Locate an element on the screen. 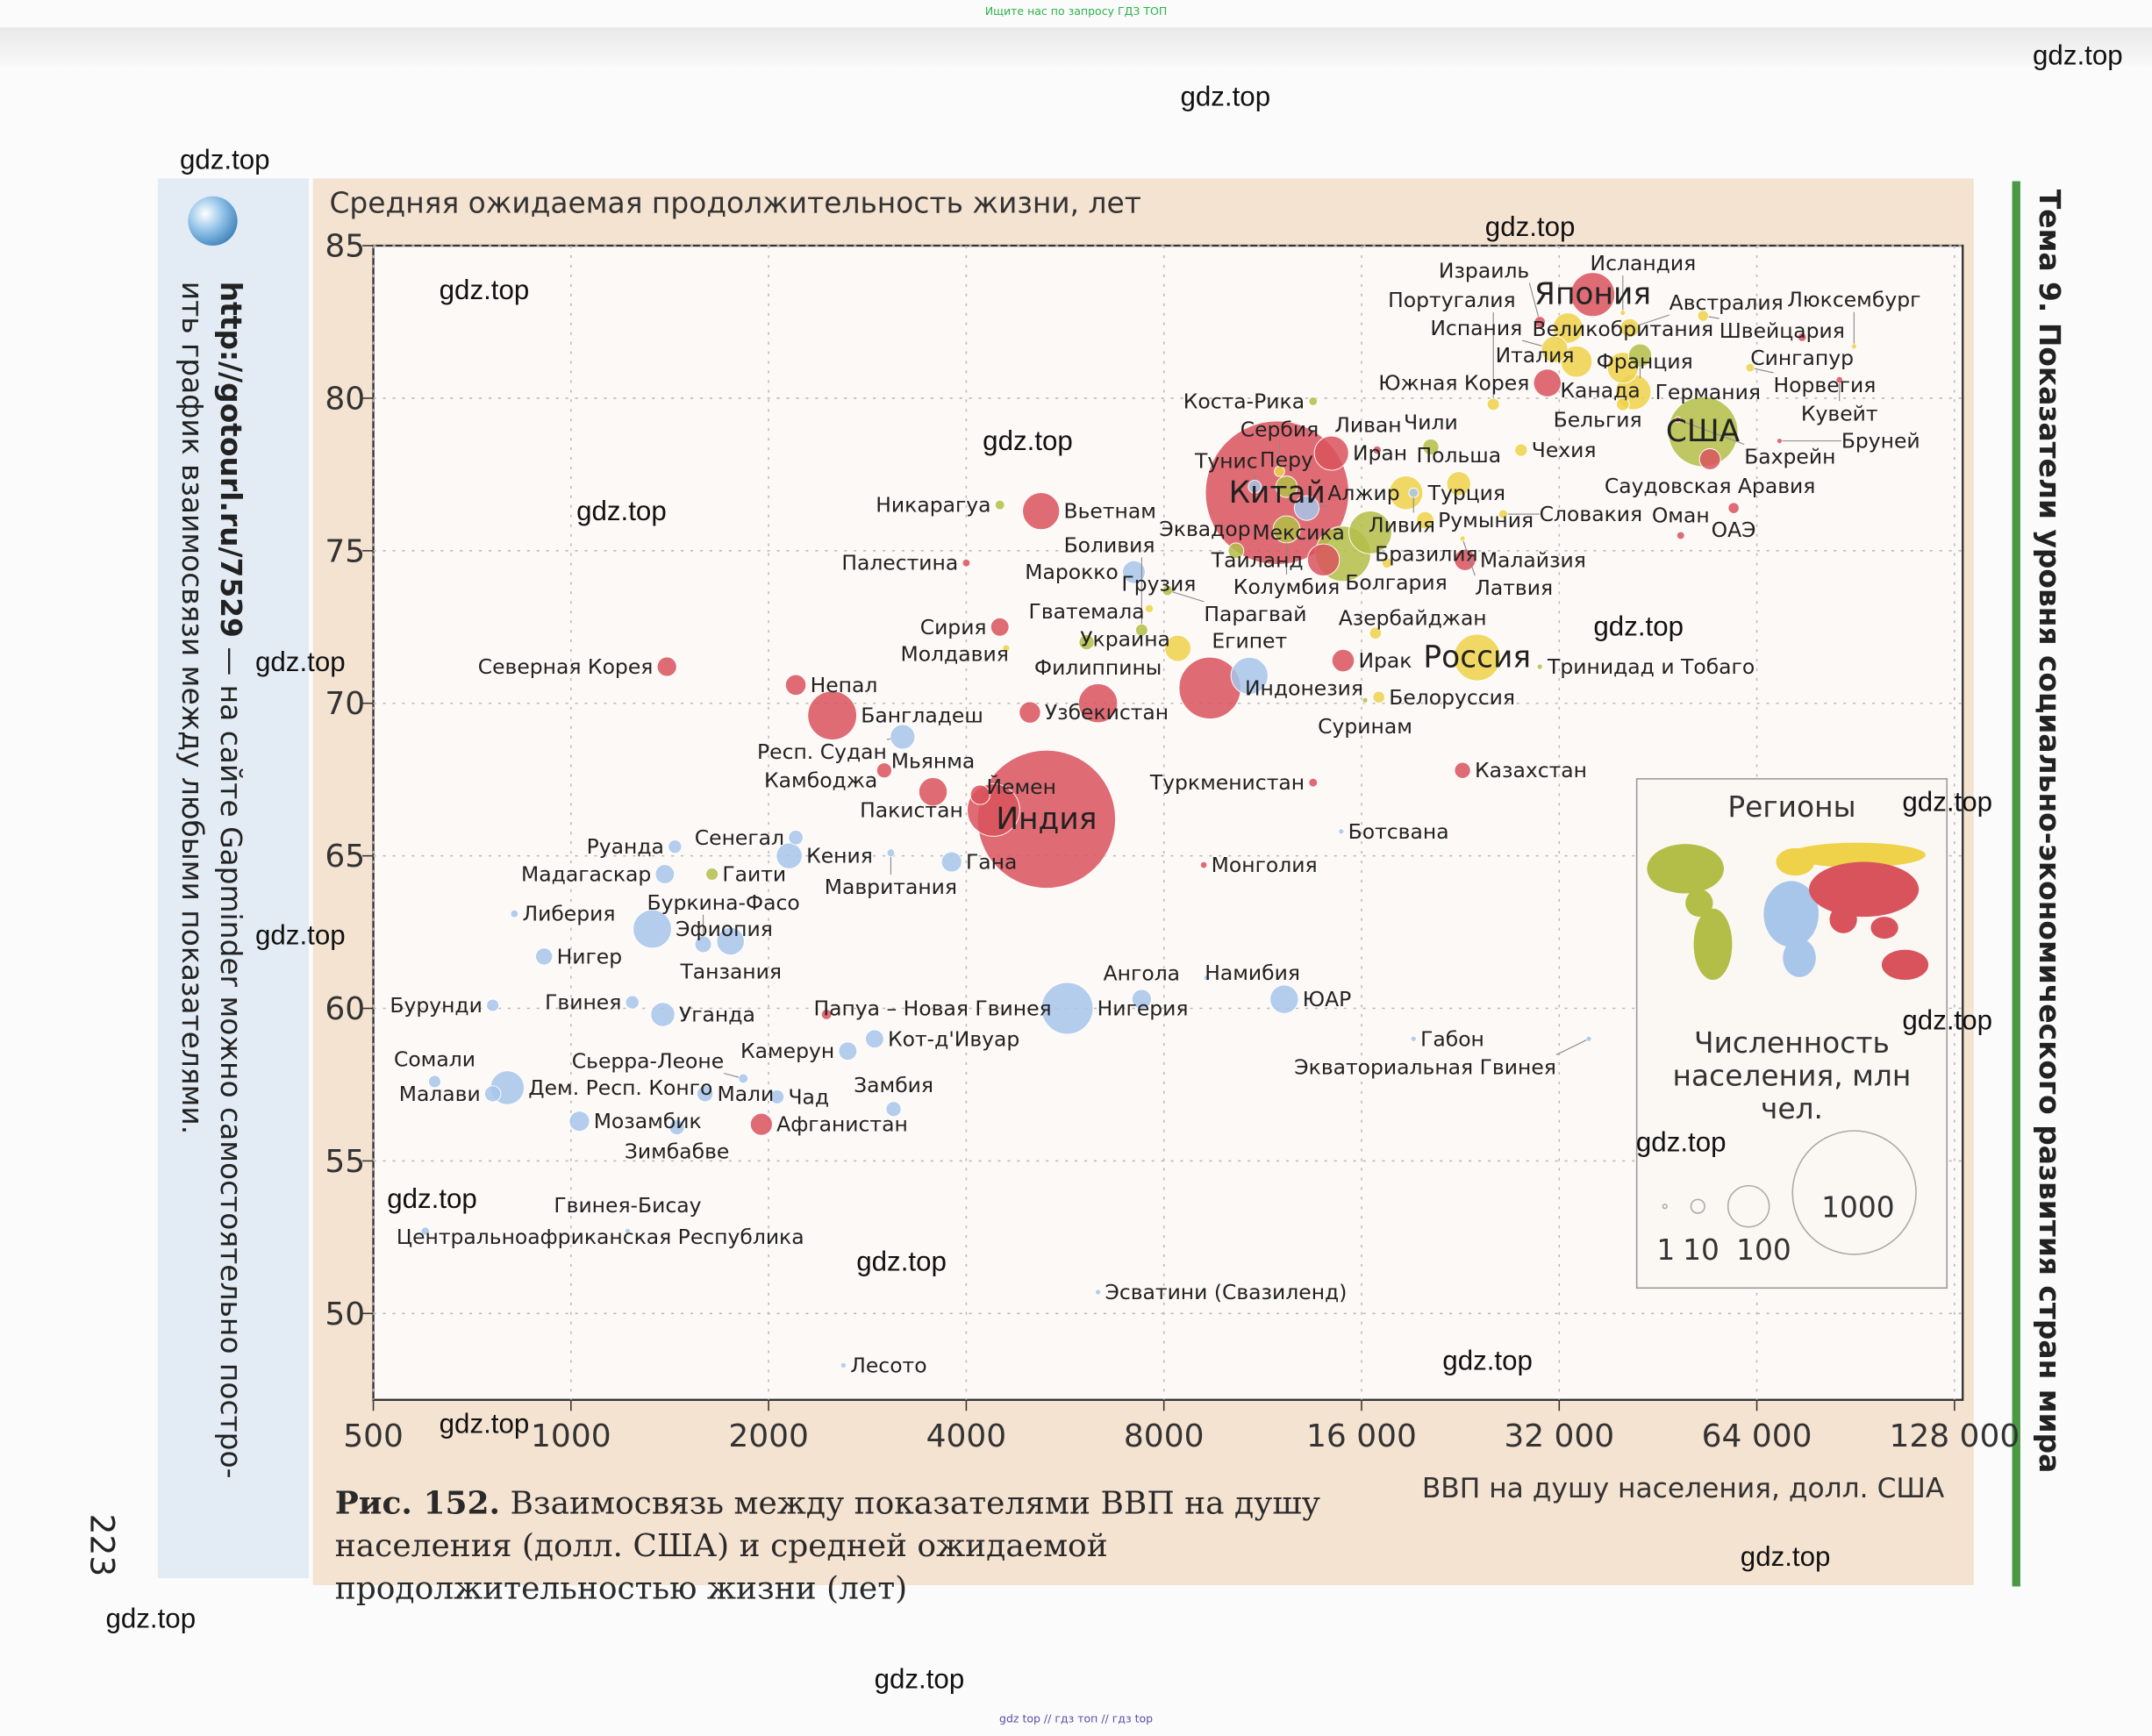 The width and height of the screenshot is (2152, 1736). x-tick-label: 1000 is located at coordinates (571, 1436).